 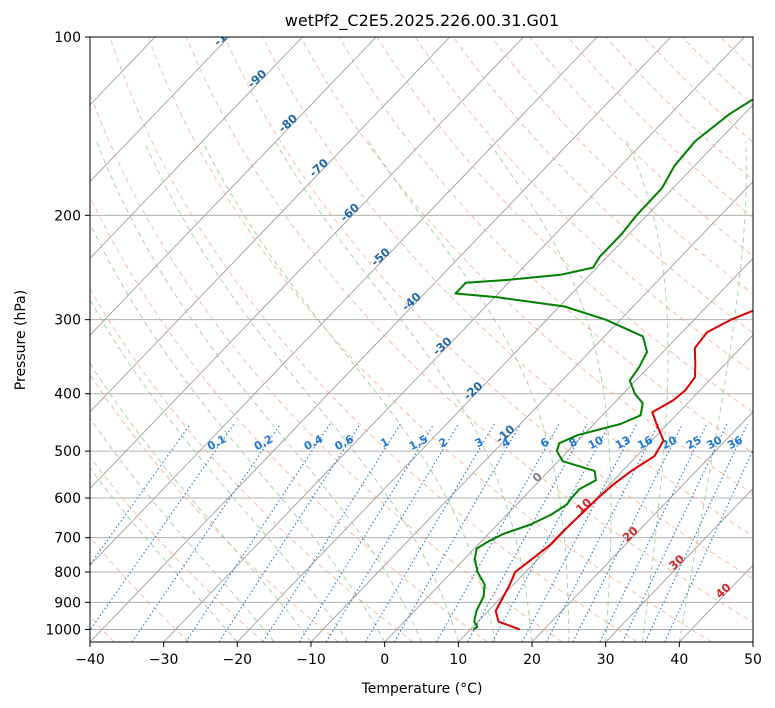 I want to click on mixing-ratio-label: 30, so click(x=715, y=442).